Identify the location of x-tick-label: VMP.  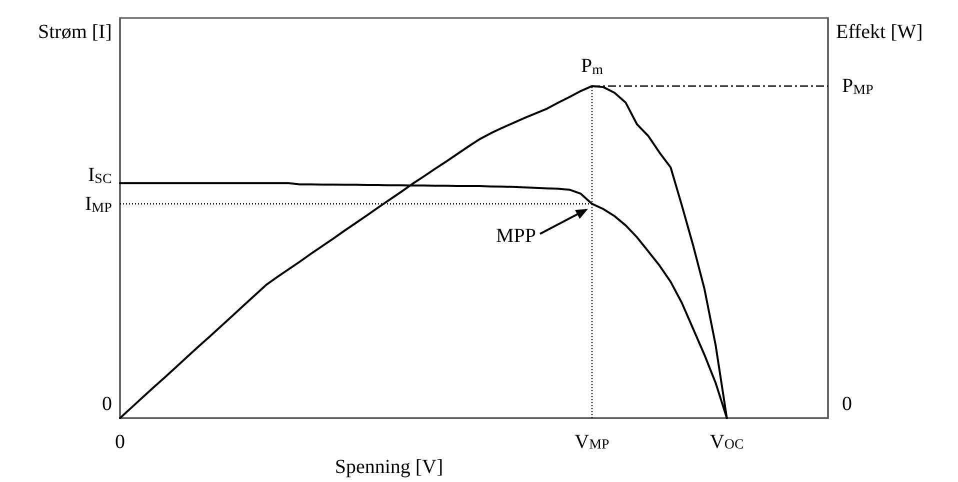
(592, 442).